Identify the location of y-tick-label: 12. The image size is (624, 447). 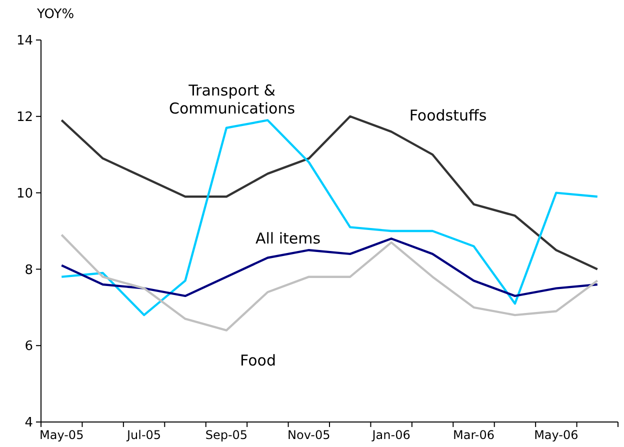
(24, 117).